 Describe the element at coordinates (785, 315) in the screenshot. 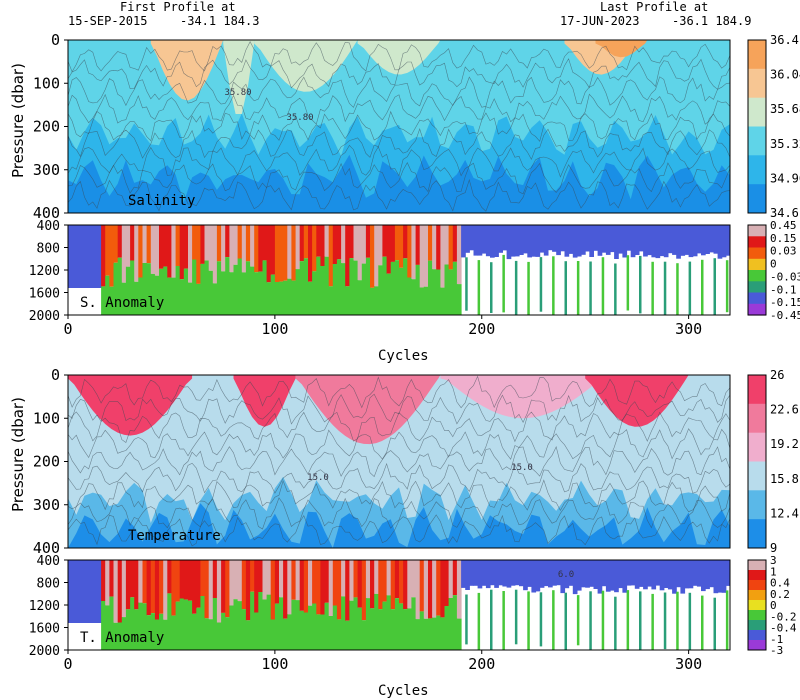

I see `panel-1-colorbar-label-7: -0.45` at that location.